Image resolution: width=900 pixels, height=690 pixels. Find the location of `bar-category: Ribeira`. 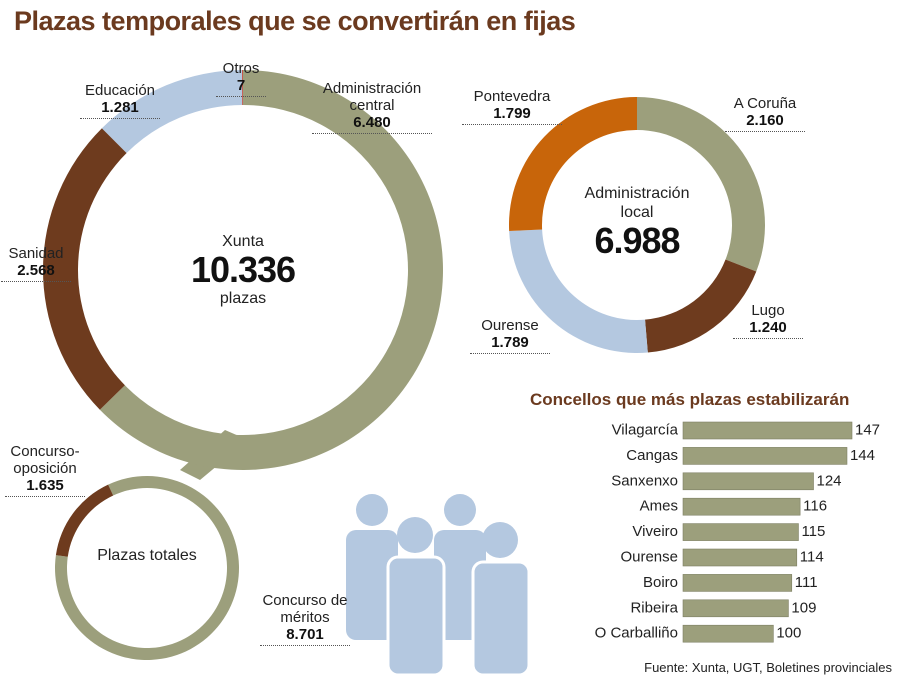

bar-category: Ribeira is located at coordinates (654, 607).